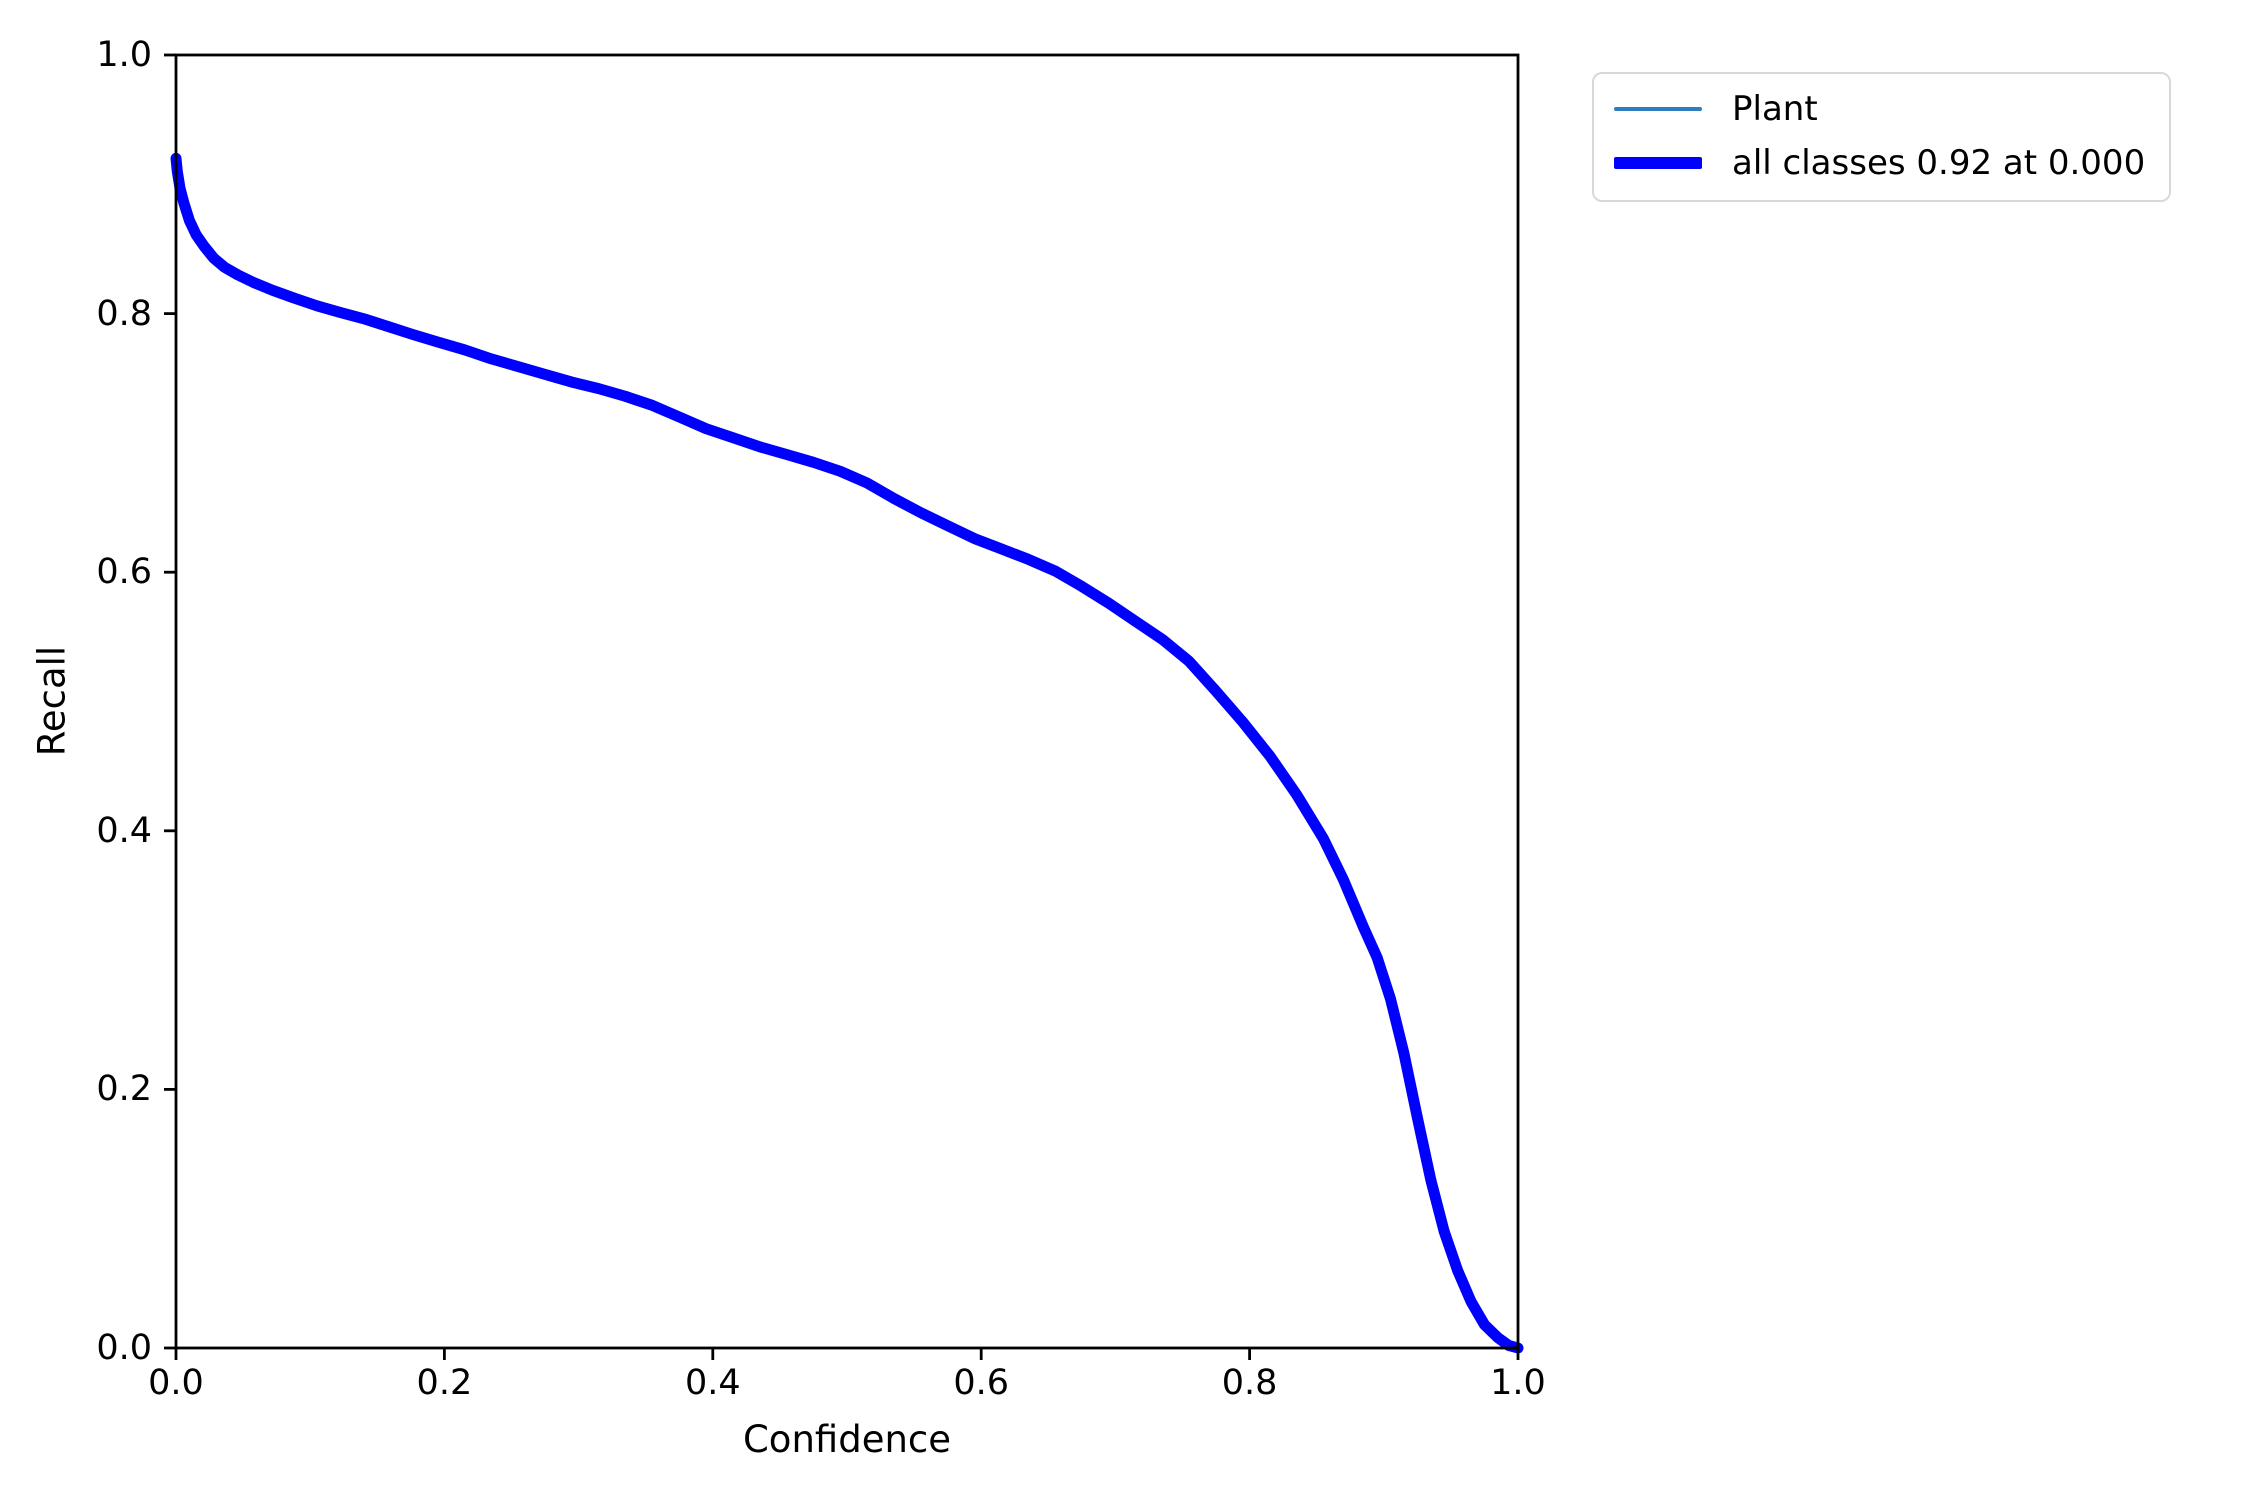  I want to click on y-tick-label: 0.0, so click(124, 1347).